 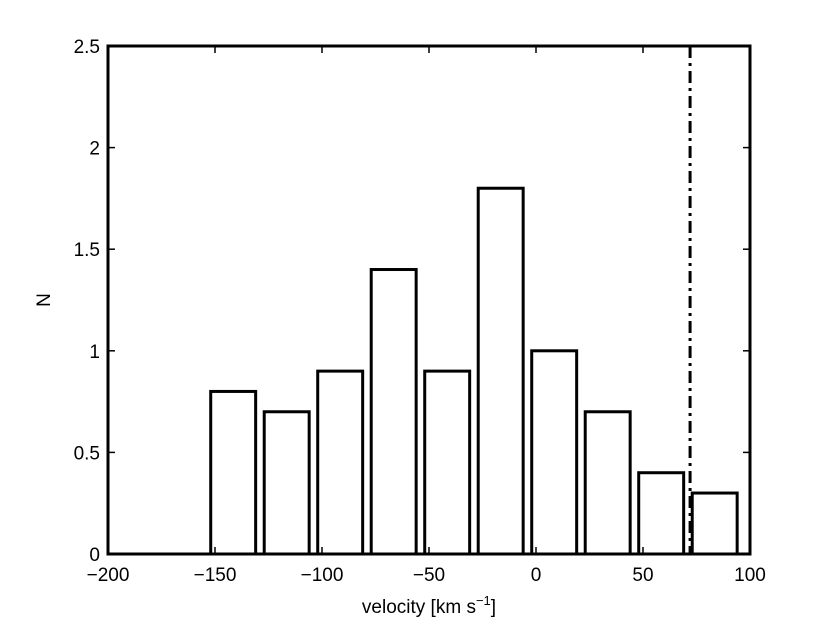 I want to click on x-axis-label: velocity [km s−1], so click(x=429, y=605).